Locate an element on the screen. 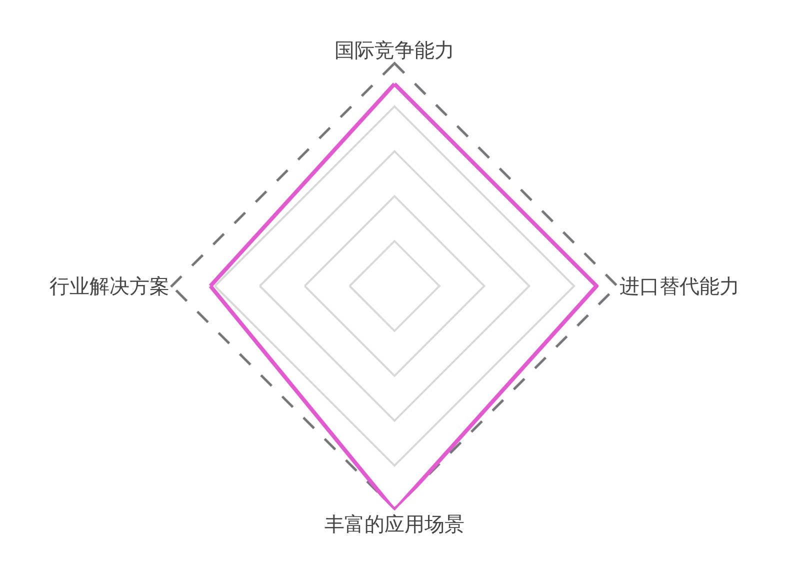 The width and height of the screenshot is (789, 562). spoke-label: 进口替代能力 is located at coordinates (680, 286).